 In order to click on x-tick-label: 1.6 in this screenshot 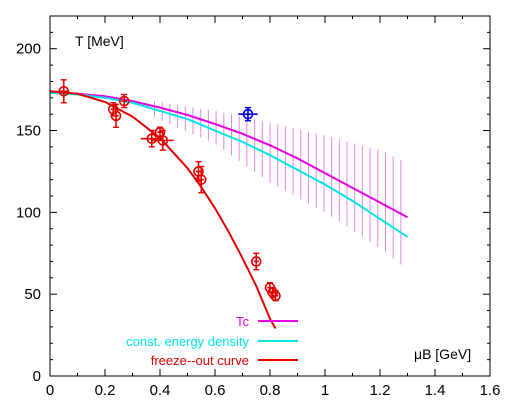, I will do `click(490, 390)`.